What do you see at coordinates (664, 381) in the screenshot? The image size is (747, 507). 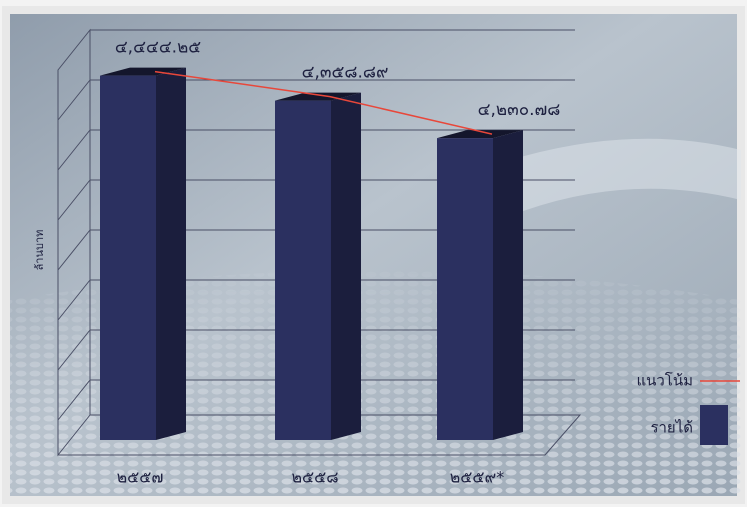 I see `legend-label: แนวโน้ม` at bounding box center [664, 381].